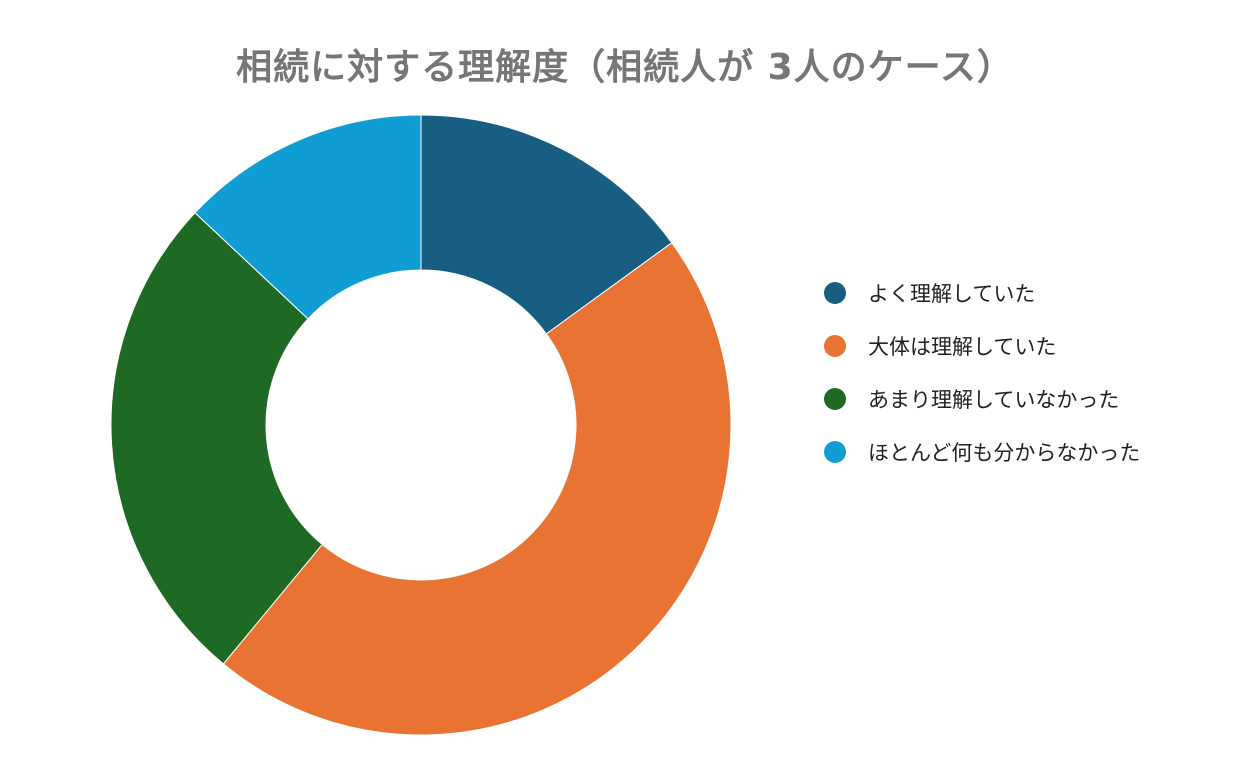 This screenshot has height=773, width=1250. What do you see at coordinates (1004, 453) in the screenshot?
I see `legend-label: ほとんど何も分からなかった` at bounding box center [1004, 453].